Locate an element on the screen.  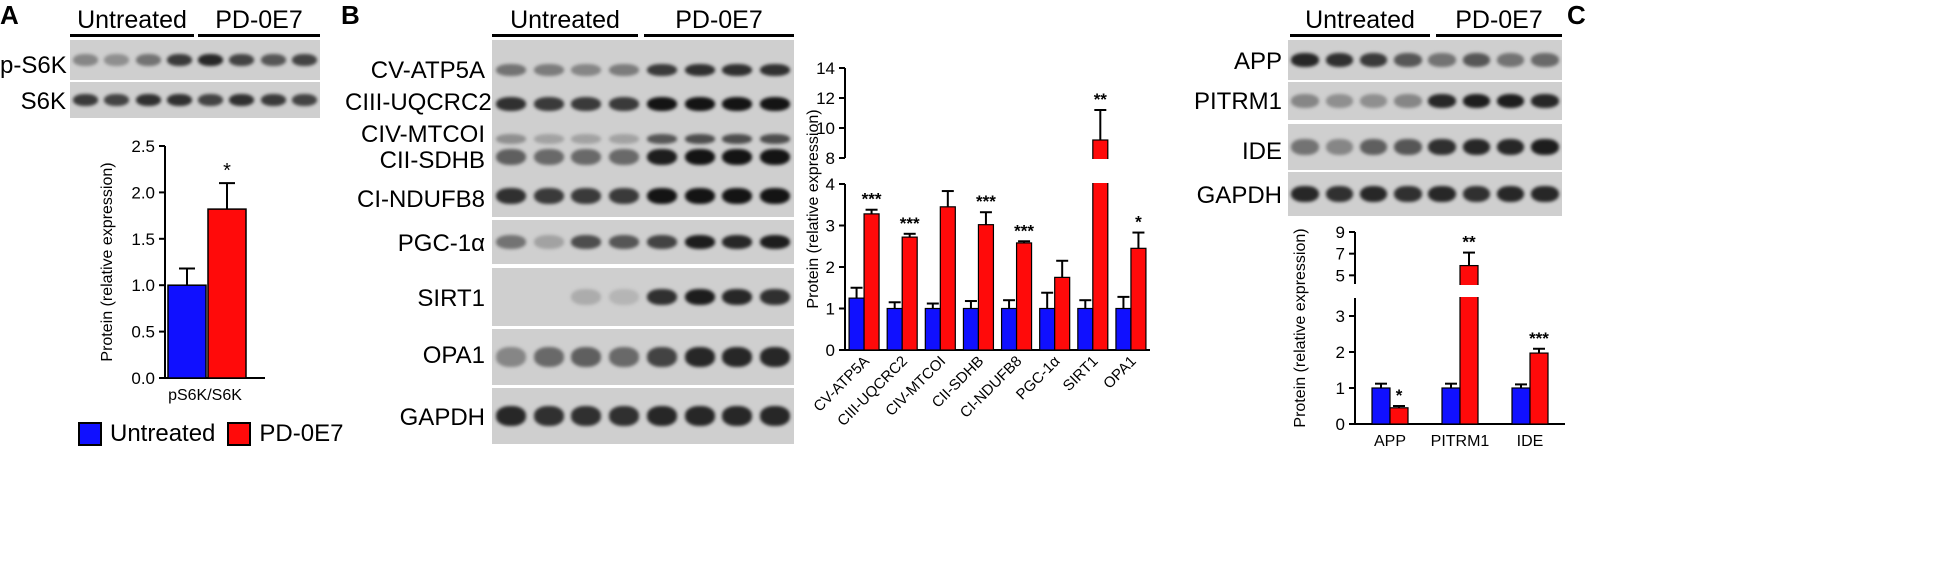
y-tick-label: 8 is located at coordinates (830, 158).